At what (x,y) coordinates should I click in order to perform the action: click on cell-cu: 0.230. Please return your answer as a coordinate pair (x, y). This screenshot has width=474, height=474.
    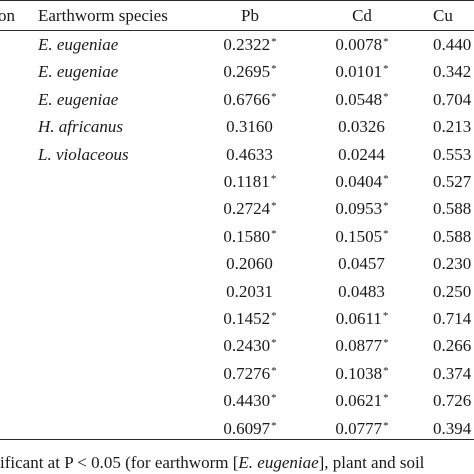
    Looking at the image, I should click on (452, 263).